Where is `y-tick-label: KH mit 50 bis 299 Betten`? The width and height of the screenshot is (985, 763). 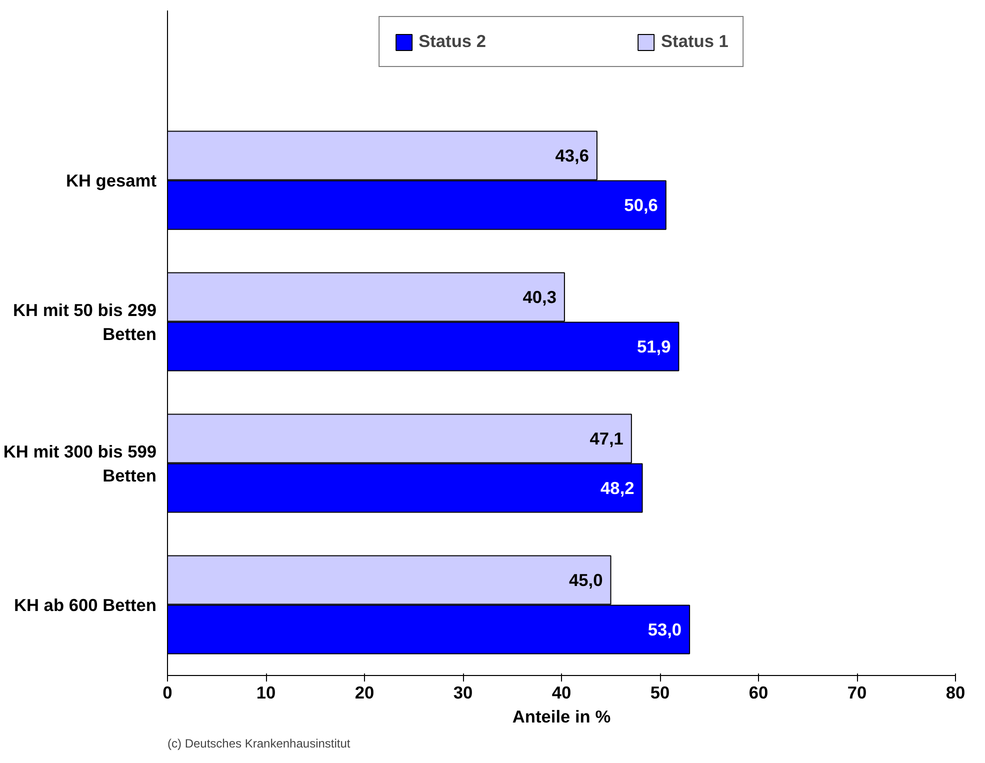
y-tick-label: KH mit 50 bis 299 Betten is located at coordinates (85, 322).